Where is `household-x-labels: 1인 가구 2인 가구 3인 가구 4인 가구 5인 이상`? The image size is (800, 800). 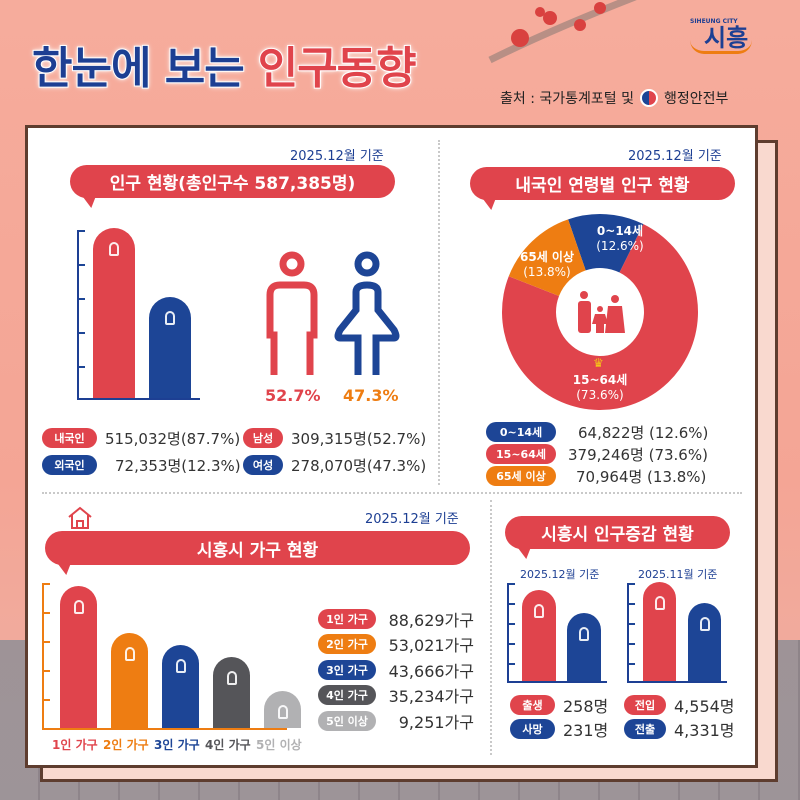
household-x-labels: 1인 가구 2인 가구 3인 가구 4인 가구 5인 이상 is located at coordinates (177, 744).